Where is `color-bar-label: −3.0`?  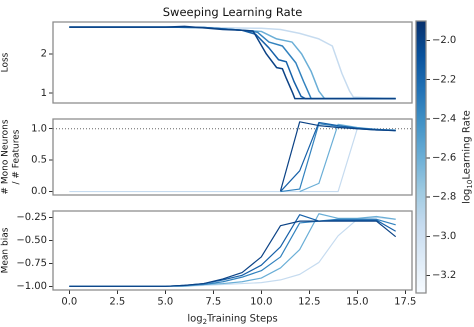
color-bar-label: −3.0 is located at coordinates (444, 236).